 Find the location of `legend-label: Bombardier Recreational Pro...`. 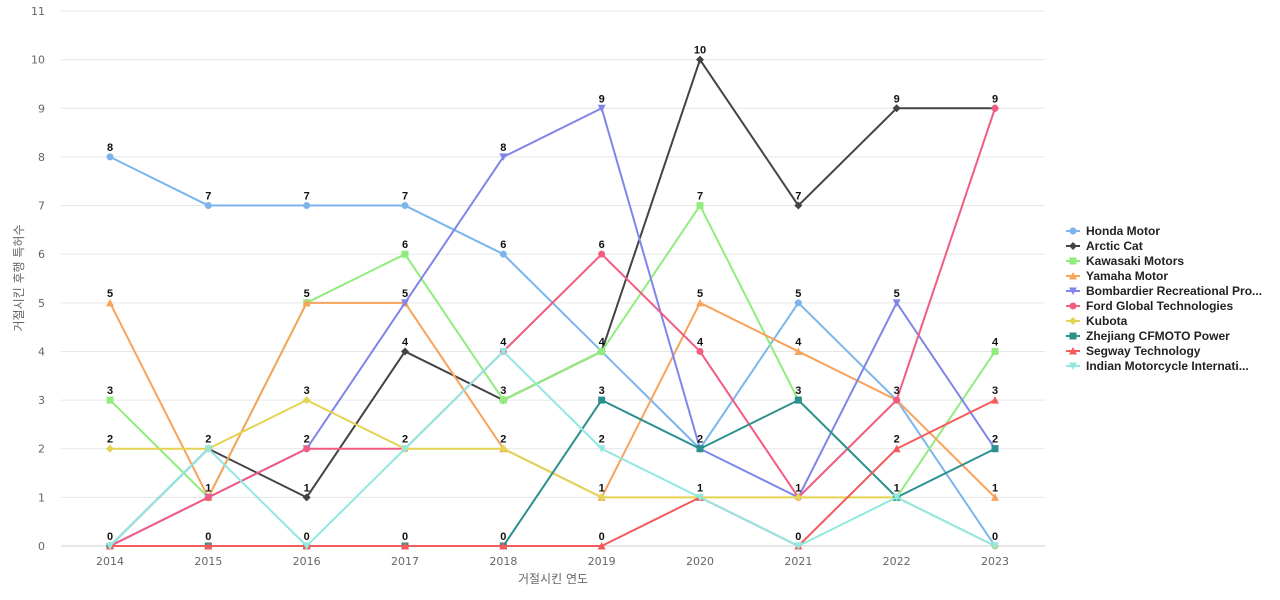

legend-label: Bombardier Recreational Pro... is located at coordinates (1174, 291).